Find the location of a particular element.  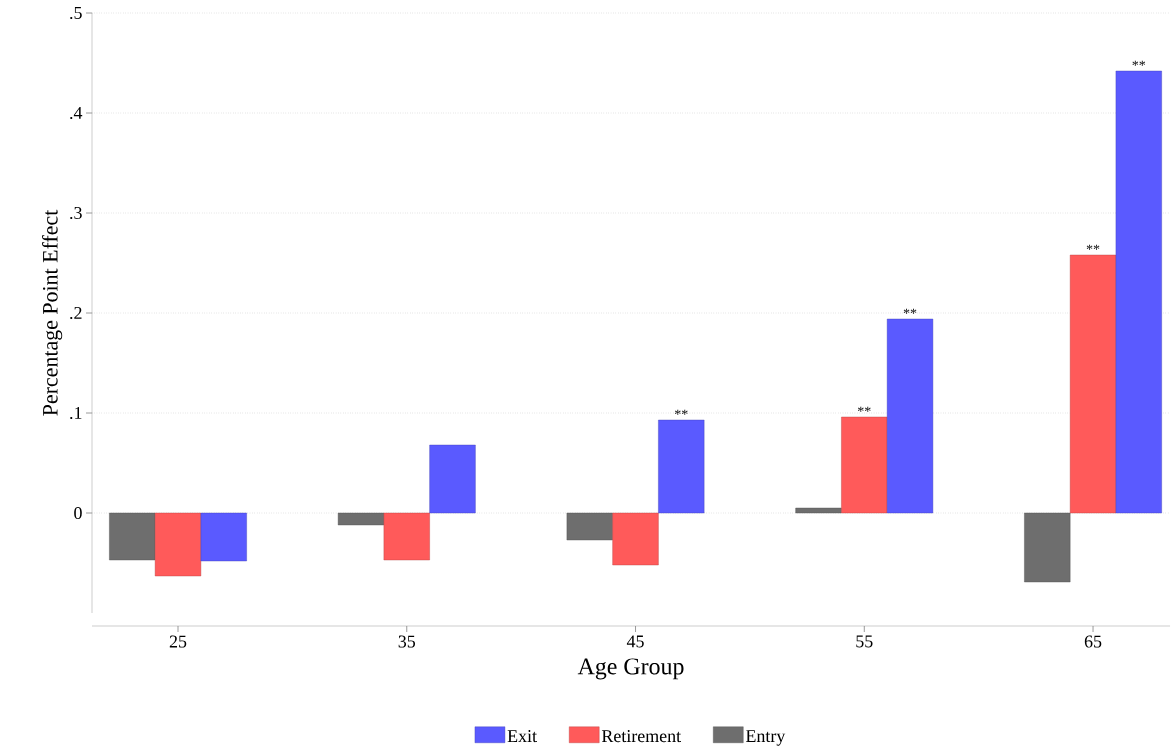

y-tick-label: 0 is located at coordinates (78, 513).